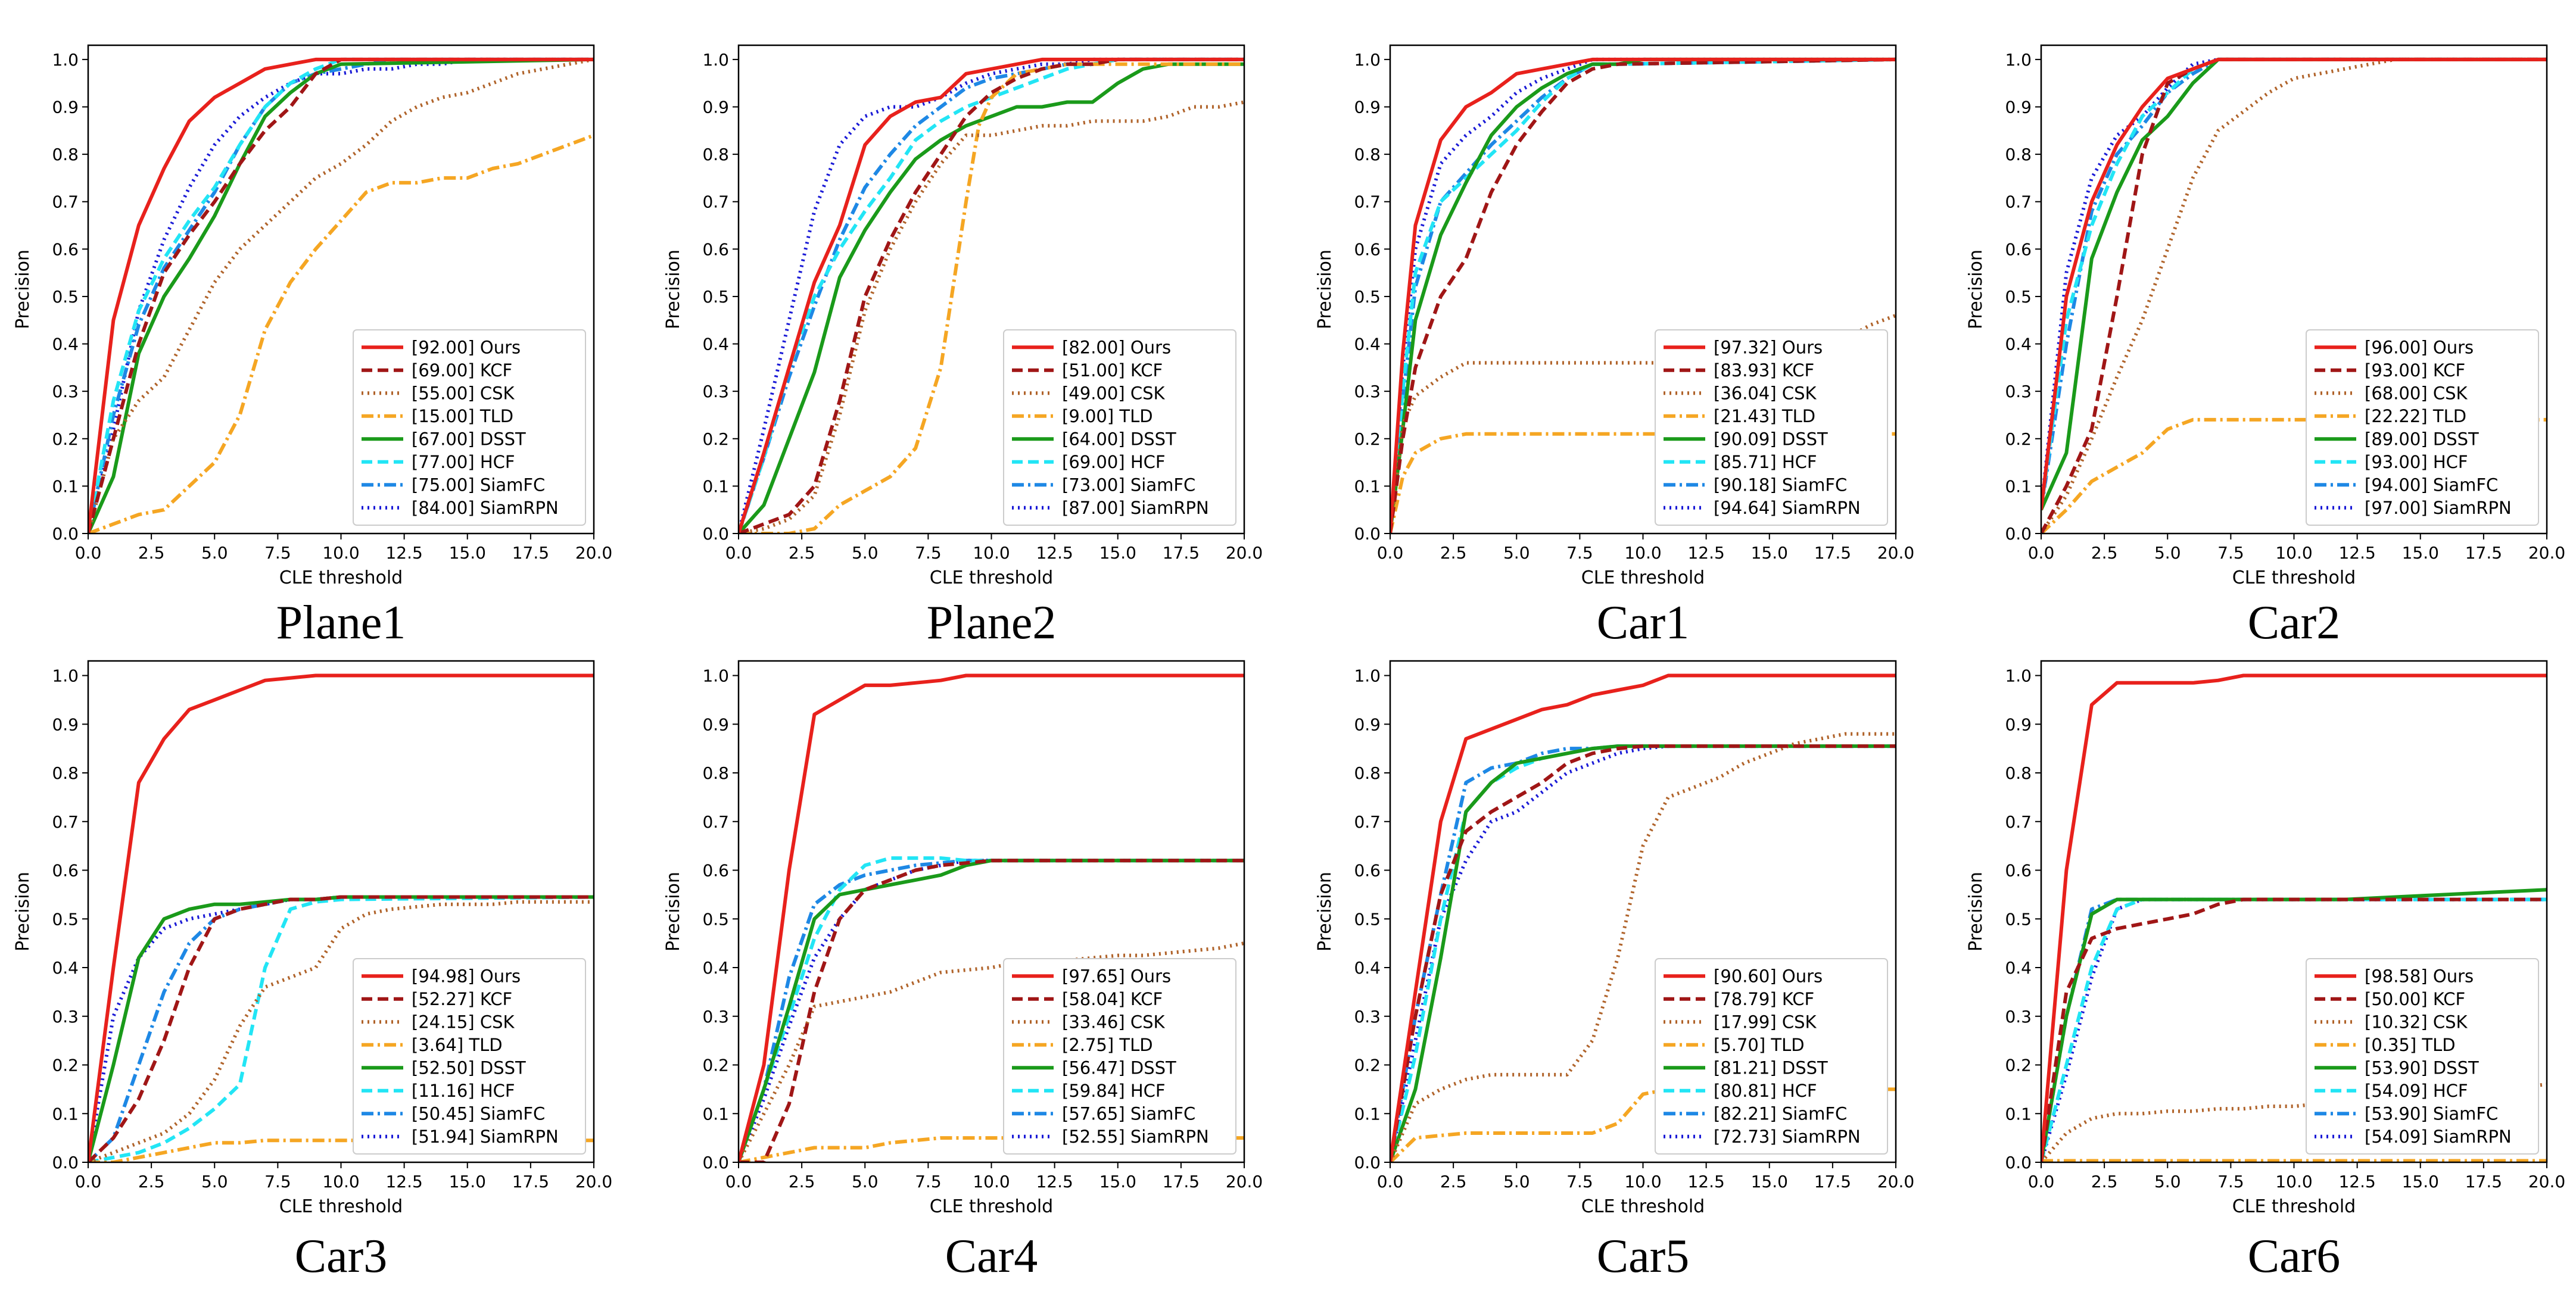  What do you see at coordinates (1643, 1257) in the screenshot?
I see `panel-caption: Car5` at bounding box center [1643, 1257].